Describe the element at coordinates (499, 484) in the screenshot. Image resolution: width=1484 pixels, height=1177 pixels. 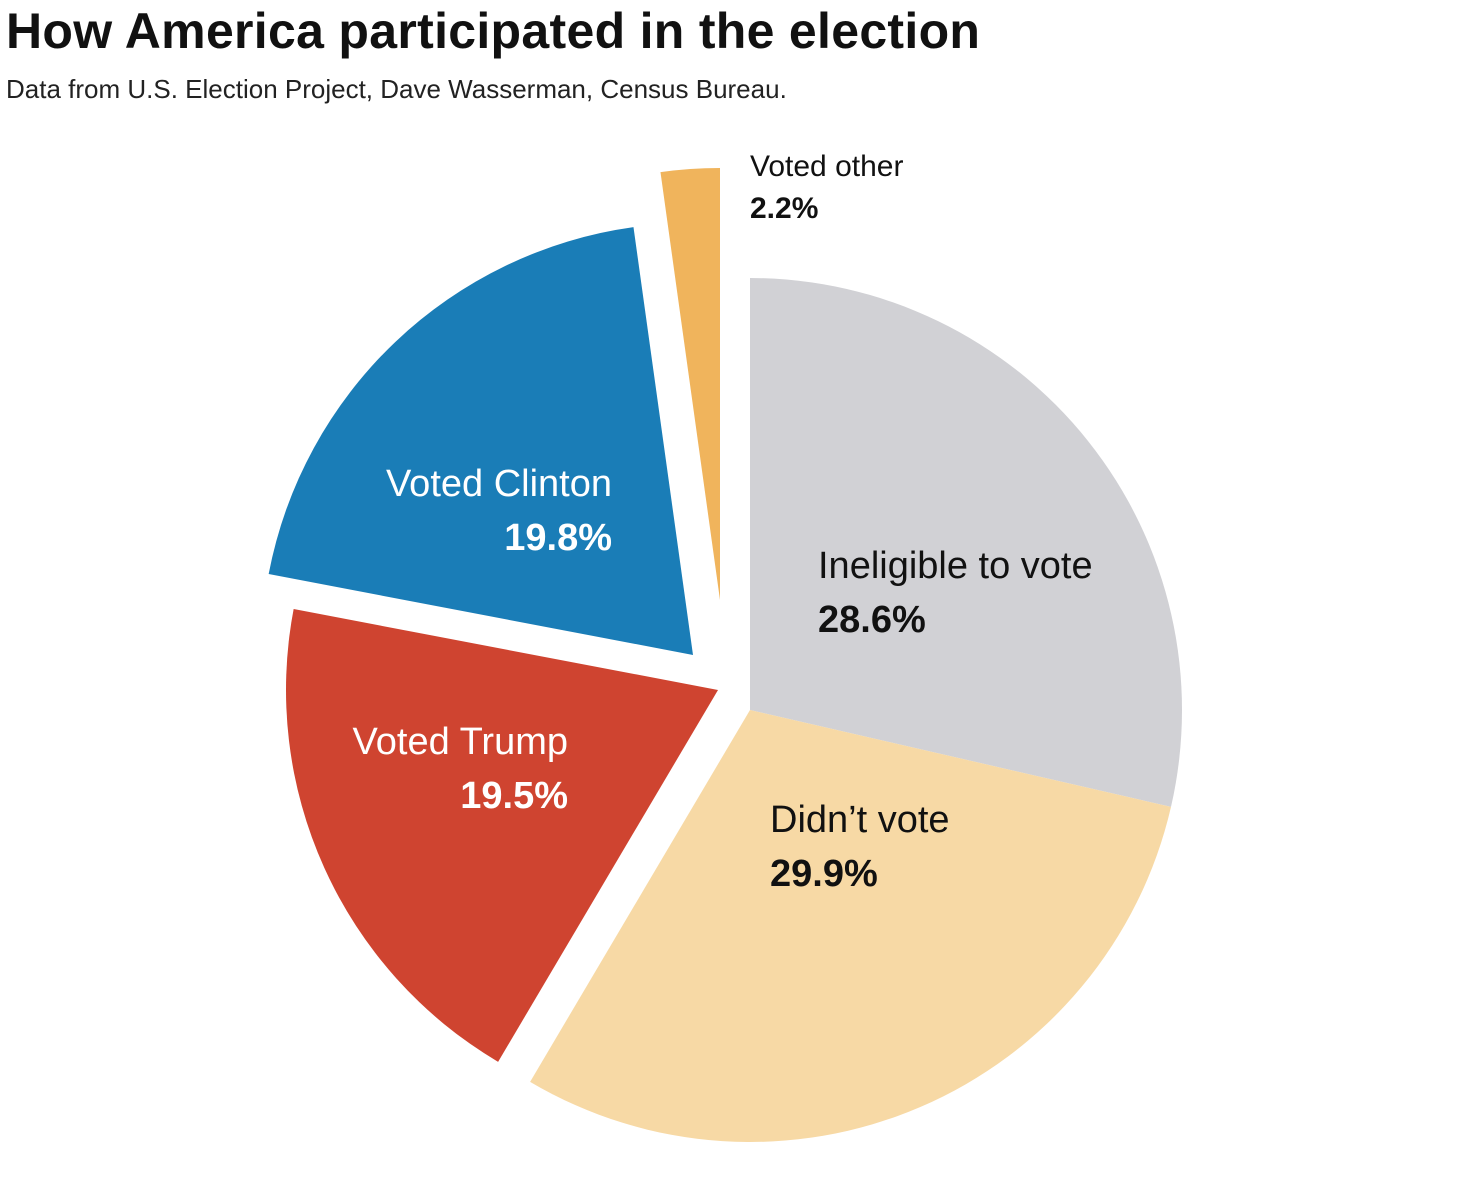
I see `slice-label: Voted Clinton` at that location.